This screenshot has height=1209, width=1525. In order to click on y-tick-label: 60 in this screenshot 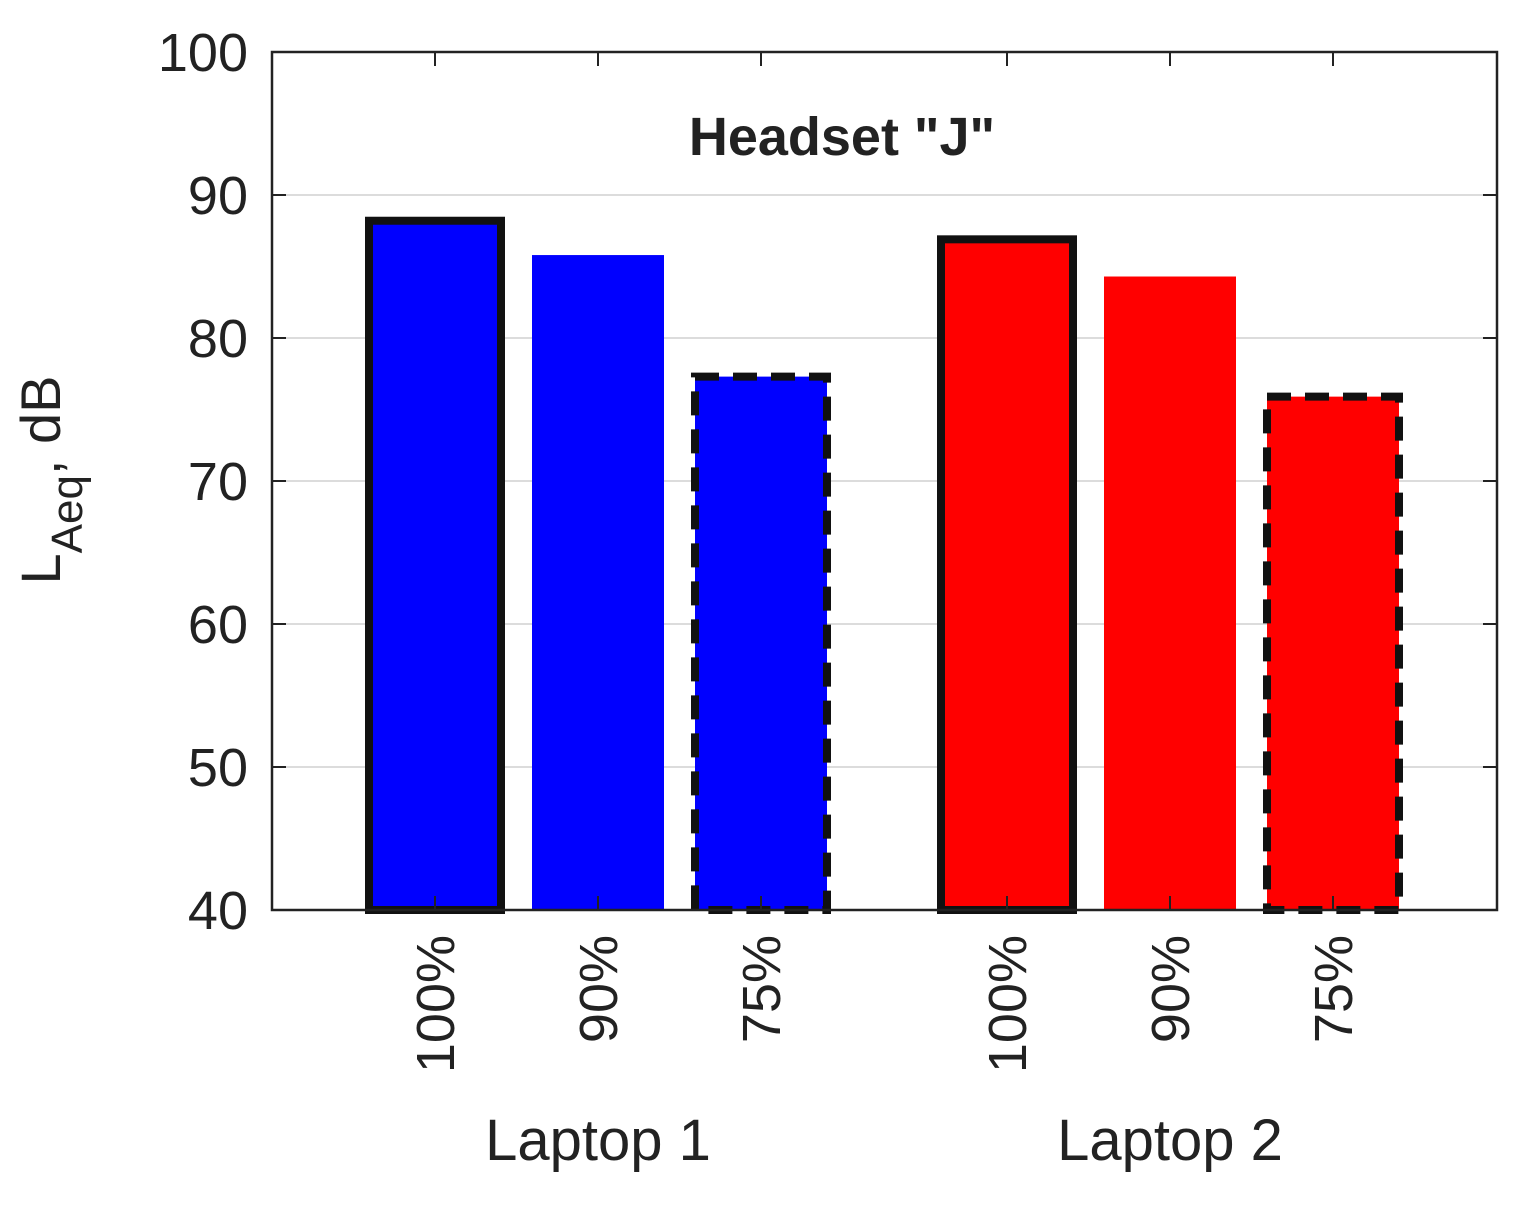, I will do `click(218, 625)`.